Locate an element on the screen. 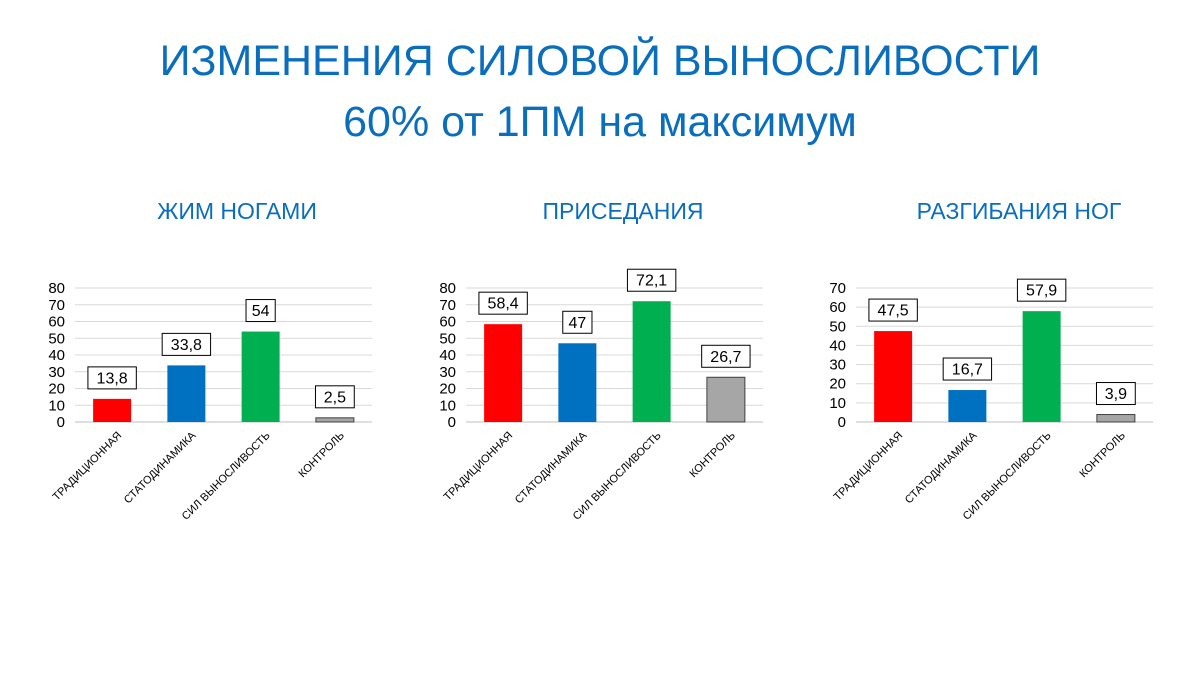 This screenshot has height=675, width=1200. data-label: 57,9 is located at coordinates (1041, 291).